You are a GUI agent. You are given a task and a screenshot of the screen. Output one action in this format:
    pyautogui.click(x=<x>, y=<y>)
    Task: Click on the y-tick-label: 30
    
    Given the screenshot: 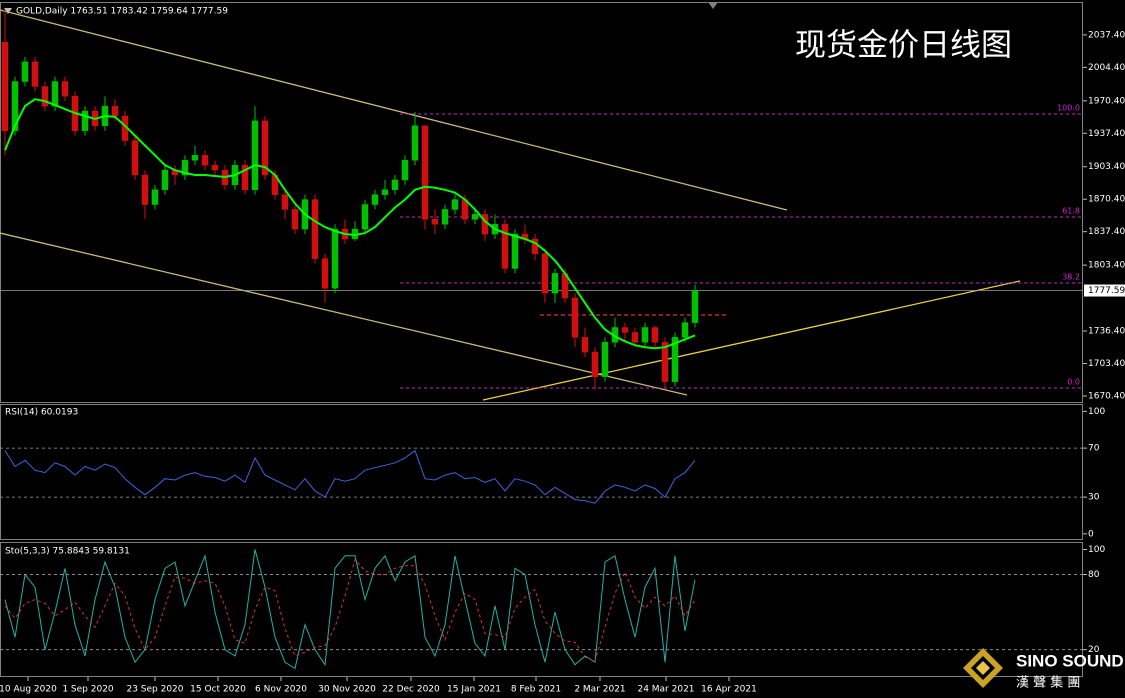 What is the action you would take?
    pyautogui.click(x=1094, y=498)
    